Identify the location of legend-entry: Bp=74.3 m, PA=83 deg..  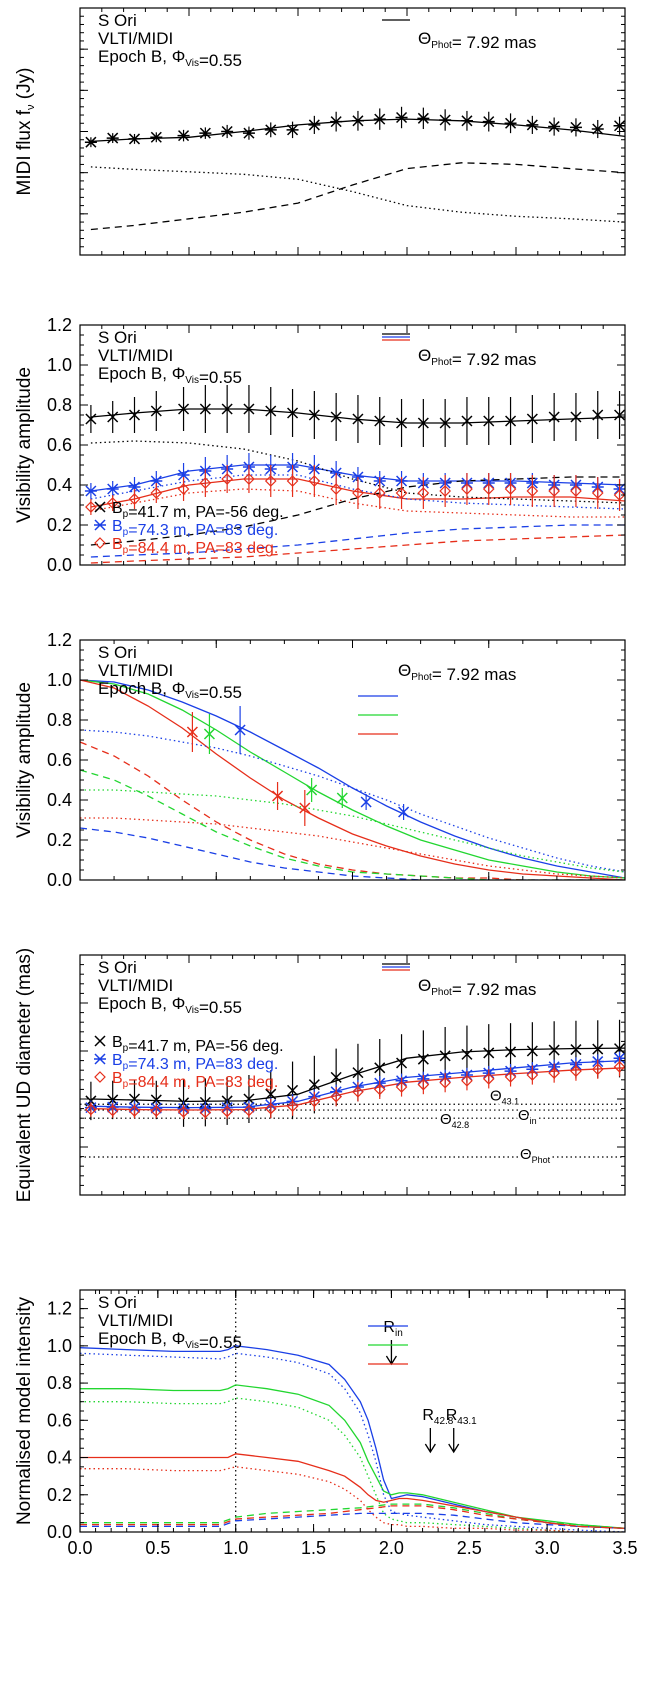
(195, 1062).